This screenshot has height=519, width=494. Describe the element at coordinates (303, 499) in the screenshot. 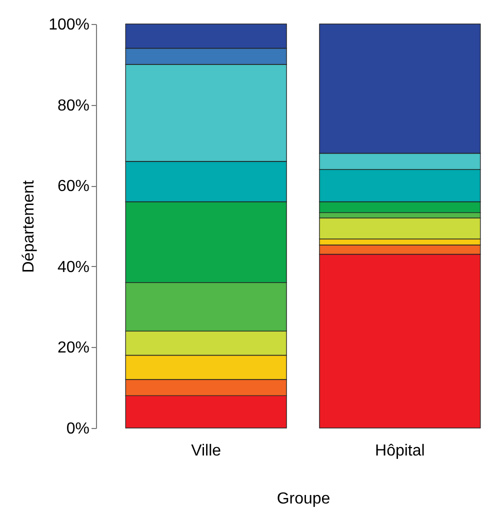

I see `x-axis-title: Groupe` at that location.